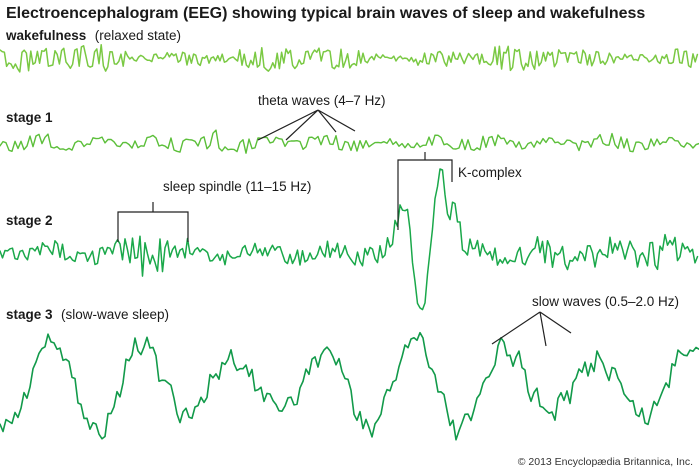  I want to click on wakefulness-trace, so click(349, 58).